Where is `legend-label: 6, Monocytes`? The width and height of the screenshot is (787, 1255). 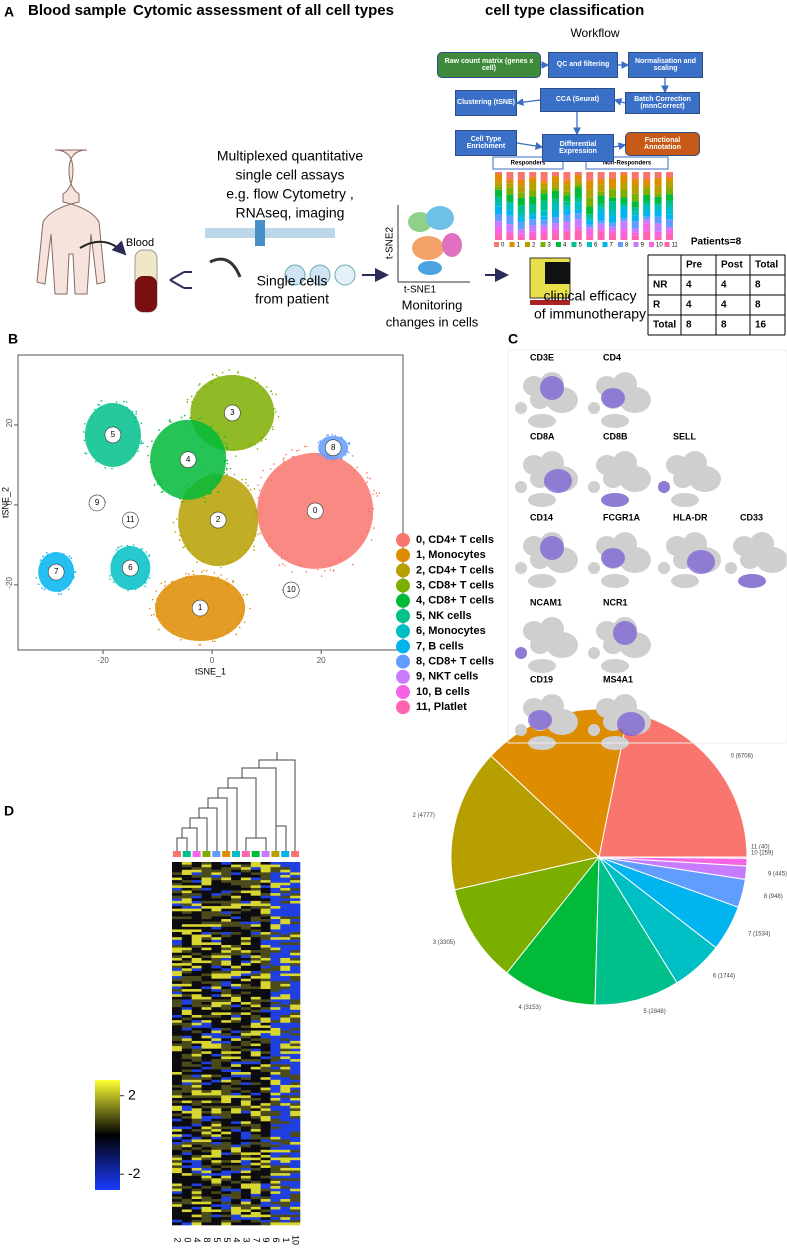 legend-label: 6, Monocytes is located at coordinates (451, 631).